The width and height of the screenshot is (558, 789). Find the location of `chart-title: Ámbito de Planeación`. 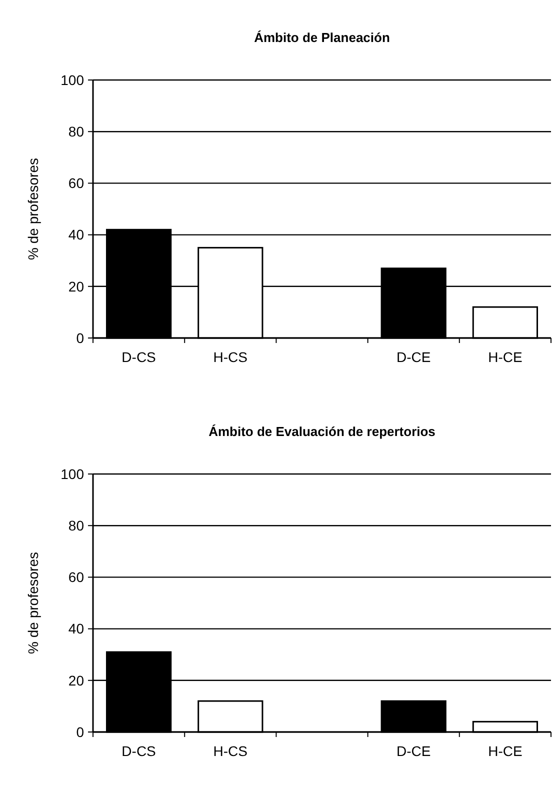

chart-title: Ámbito de Planeación is located at coordinates (322, 37).